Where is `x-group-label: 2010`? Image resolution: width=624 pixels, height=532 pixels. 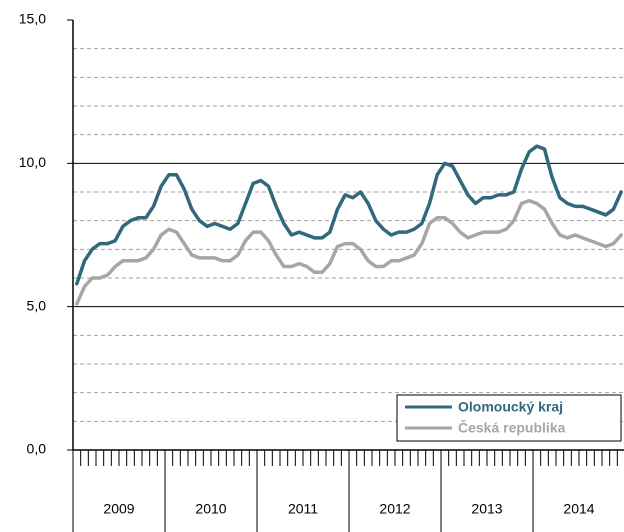 x-group-label: 2010 is located at coordinates (210, 509).